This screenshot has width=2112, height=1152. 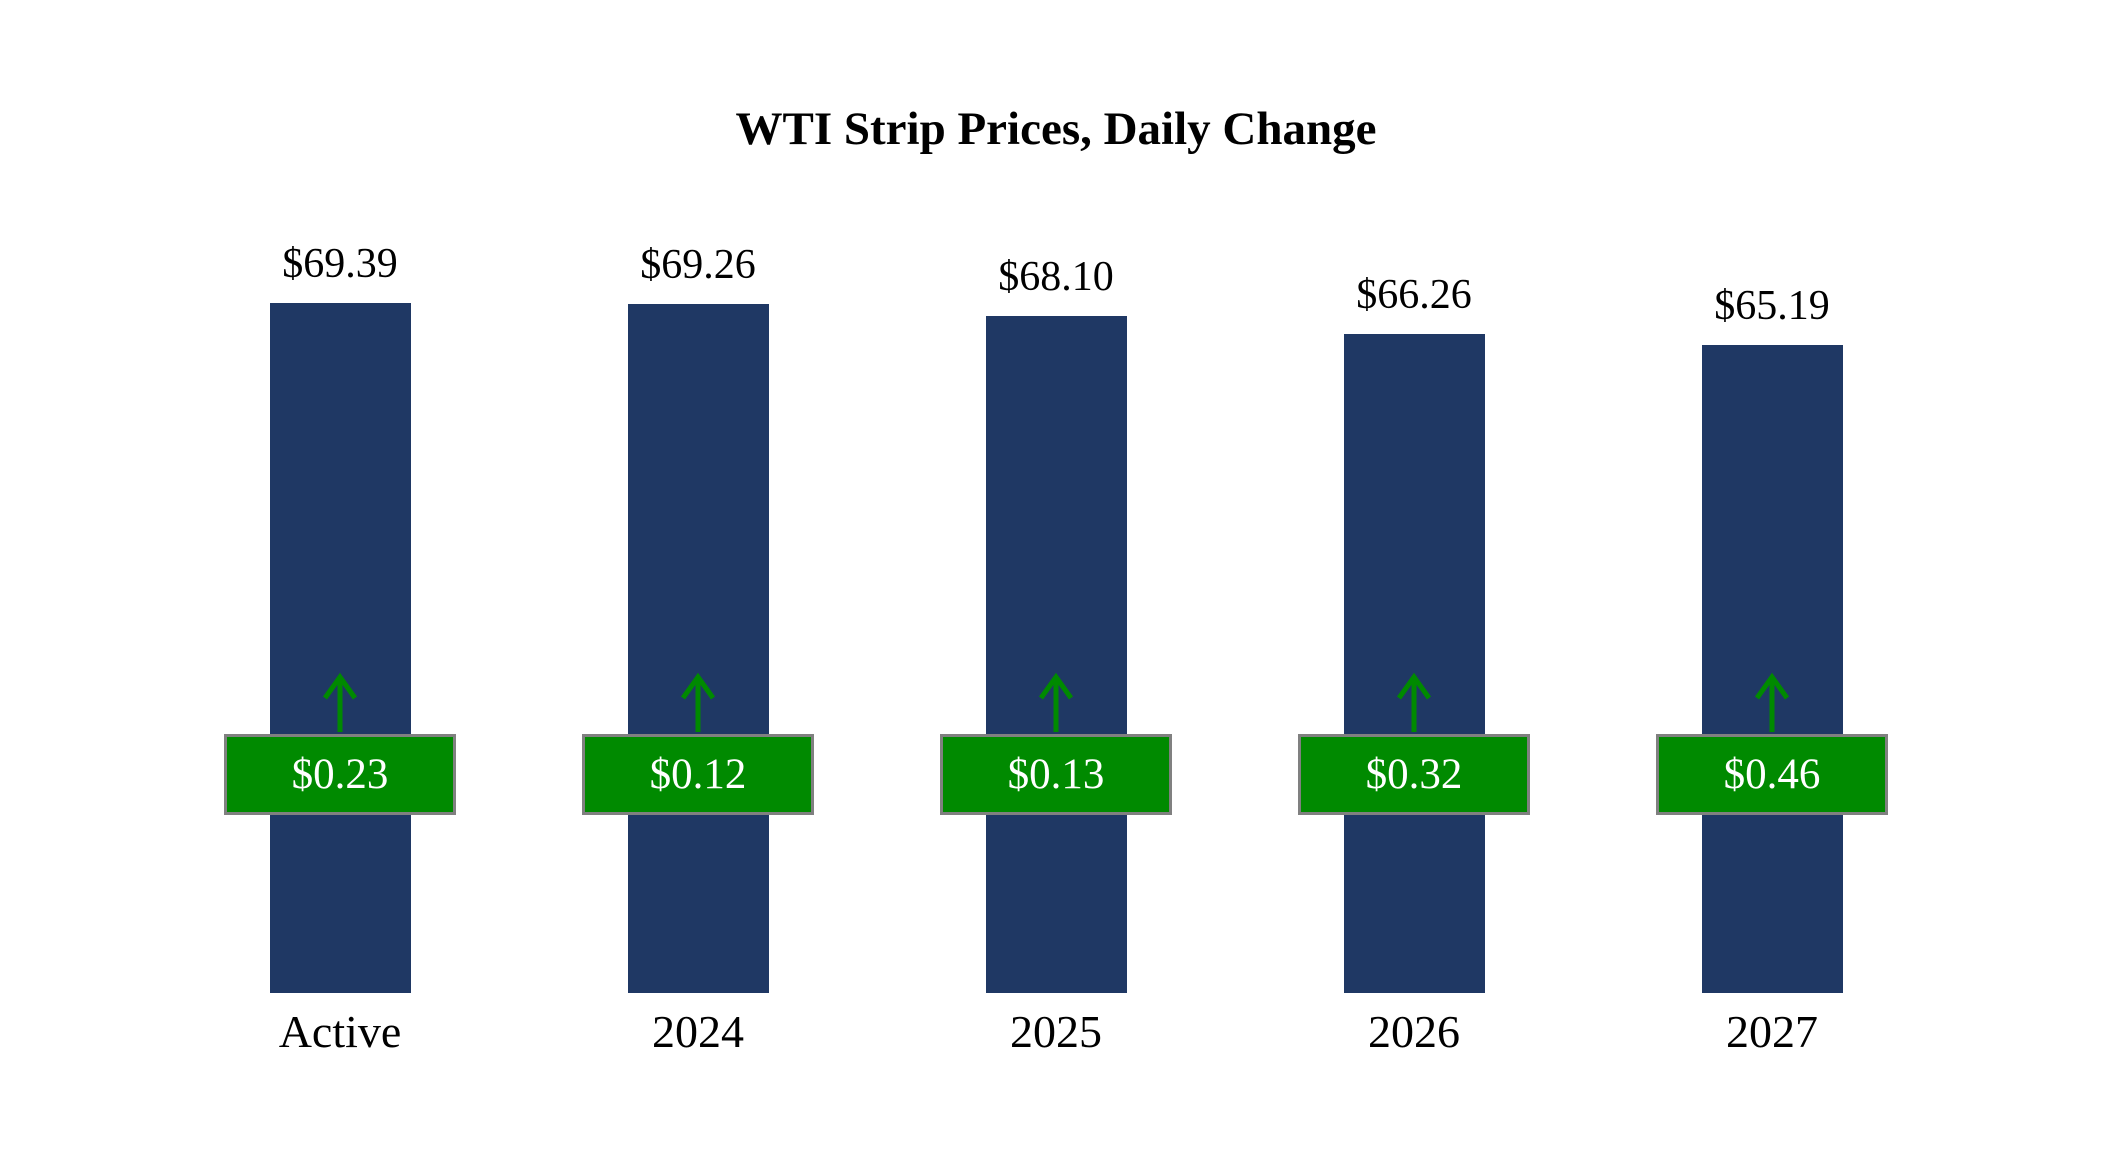 I want to click on bar-group-2025: $68.10 $0.13 2025, so click(x=1056, y=644).